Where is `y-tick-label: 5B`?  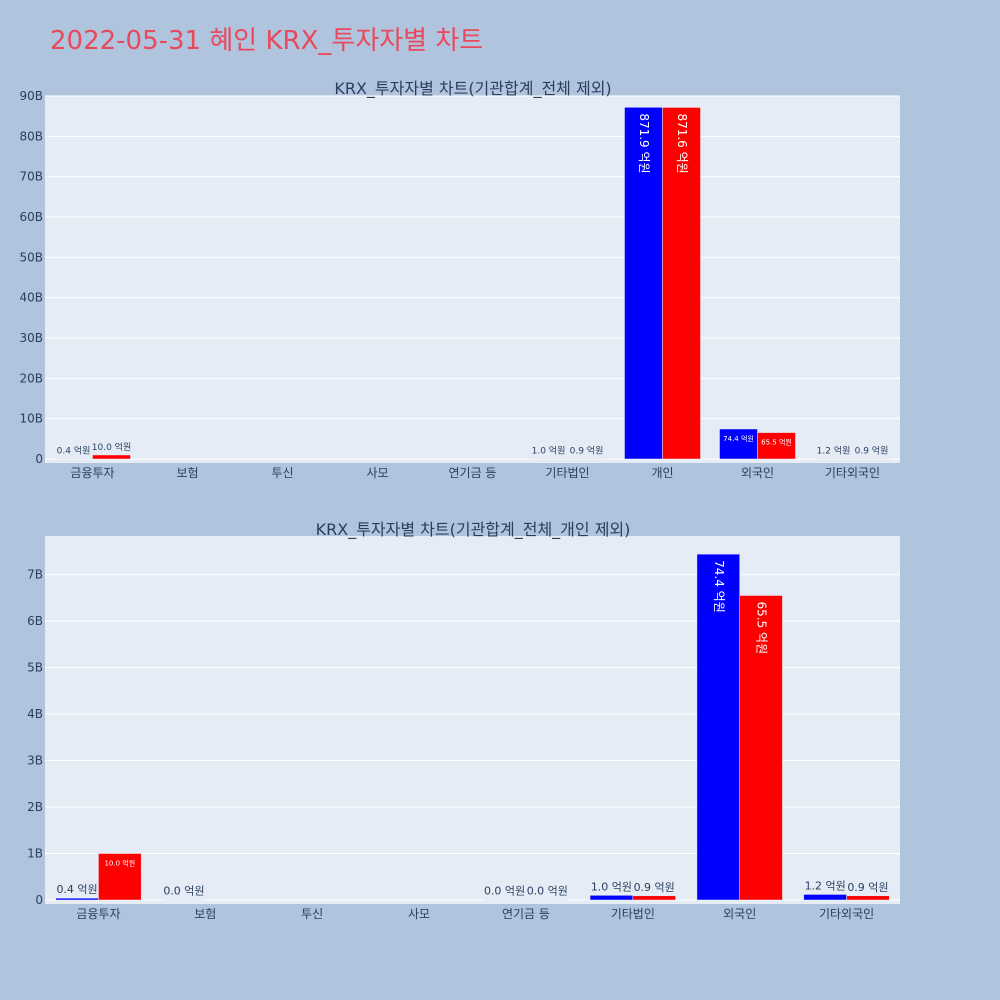
y-tick-label: 5B is located at coordinates (35, 668).